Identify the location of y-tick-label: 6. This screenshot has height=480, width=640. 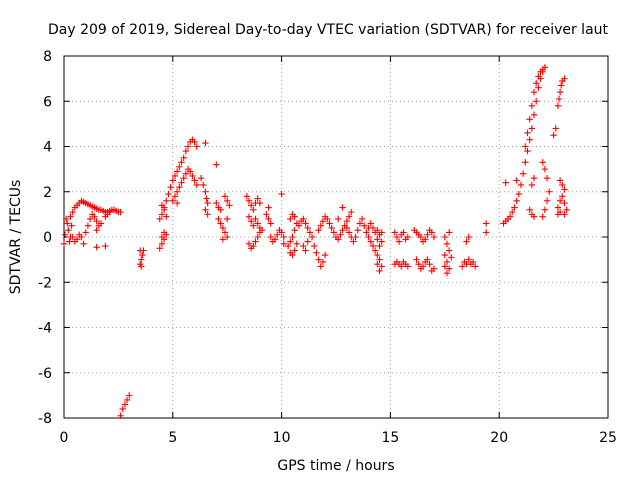
(47, 102).